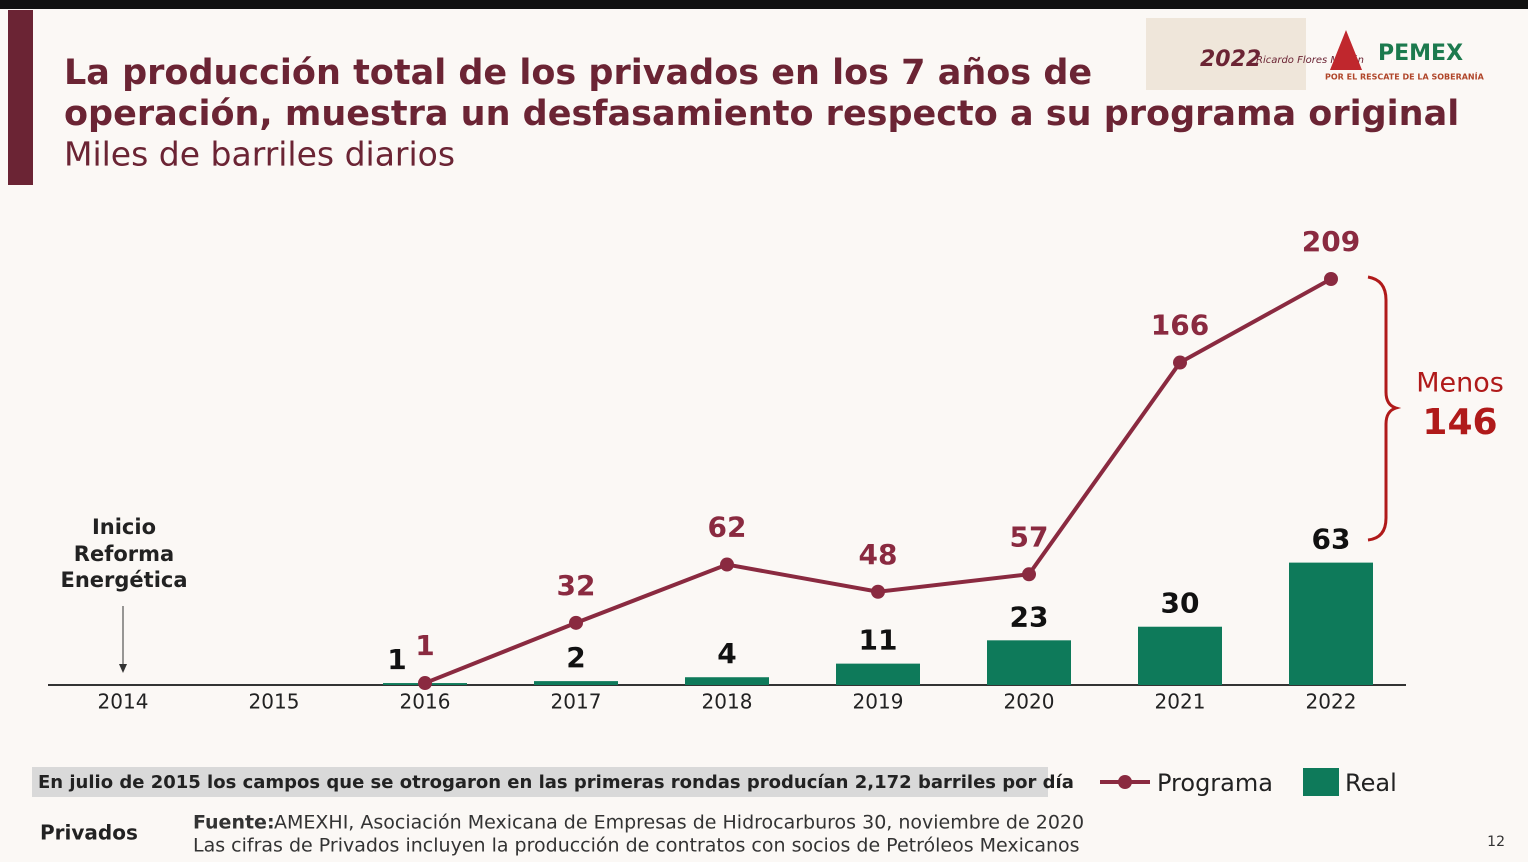  Describe the element at coordinates (1029, 702) in the screenshot. I see `x-tick-label: 2020` at that location.